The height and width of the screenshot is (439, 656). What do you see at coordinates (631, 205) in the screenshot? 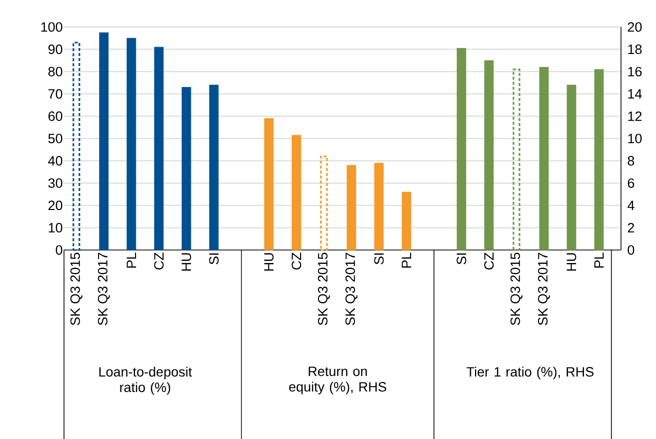
I see `y2-tick-label: 4` at bounding box center [631, 205].